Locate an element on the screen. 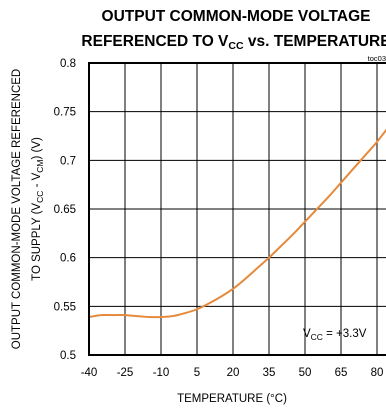  x-tick-label: 20 is located at coordinates (233, 373).